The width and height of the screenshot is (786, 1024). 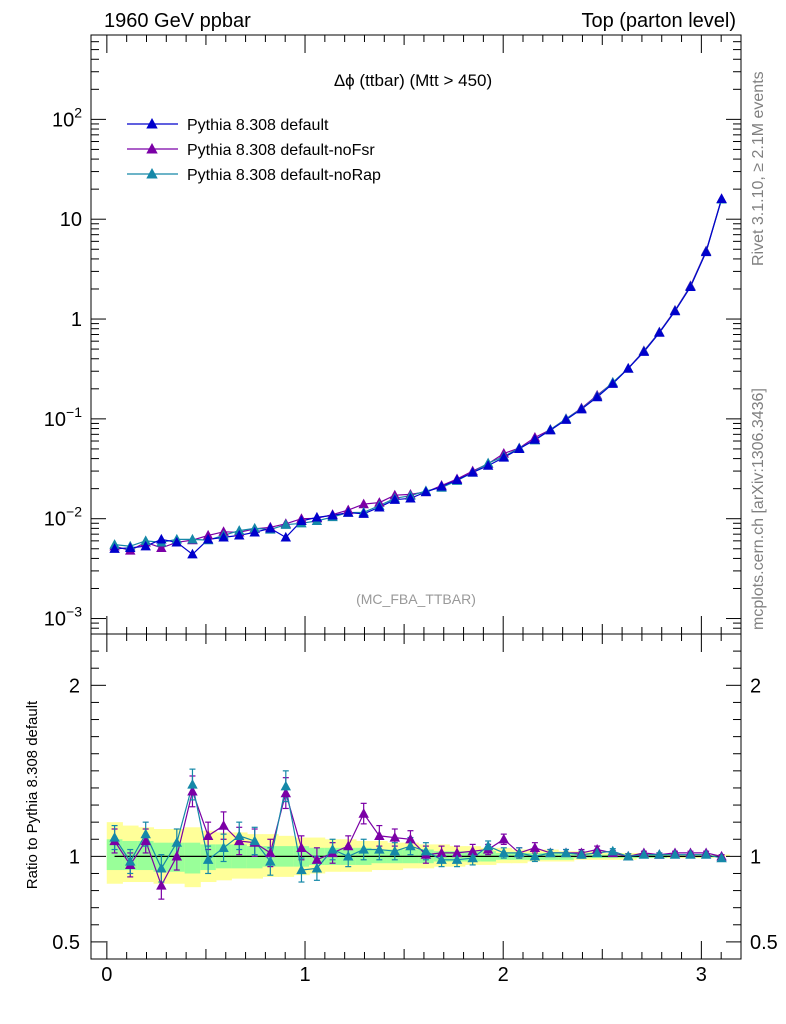 I want to click on ratio-y-tick-label-right-0: 0.5, so click(x=764, y=943).